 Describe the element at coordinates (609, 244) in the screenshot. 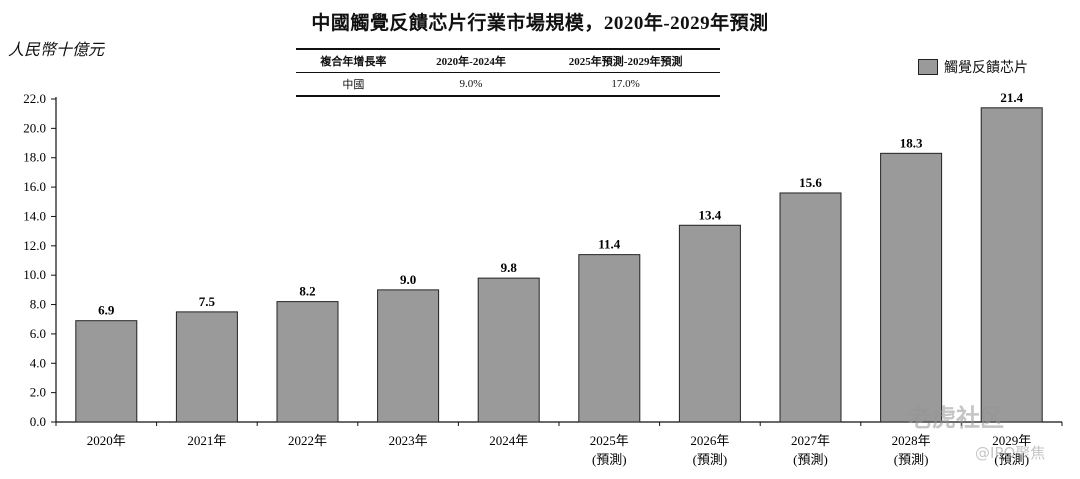

I see `data-label: 11.4` at that location.